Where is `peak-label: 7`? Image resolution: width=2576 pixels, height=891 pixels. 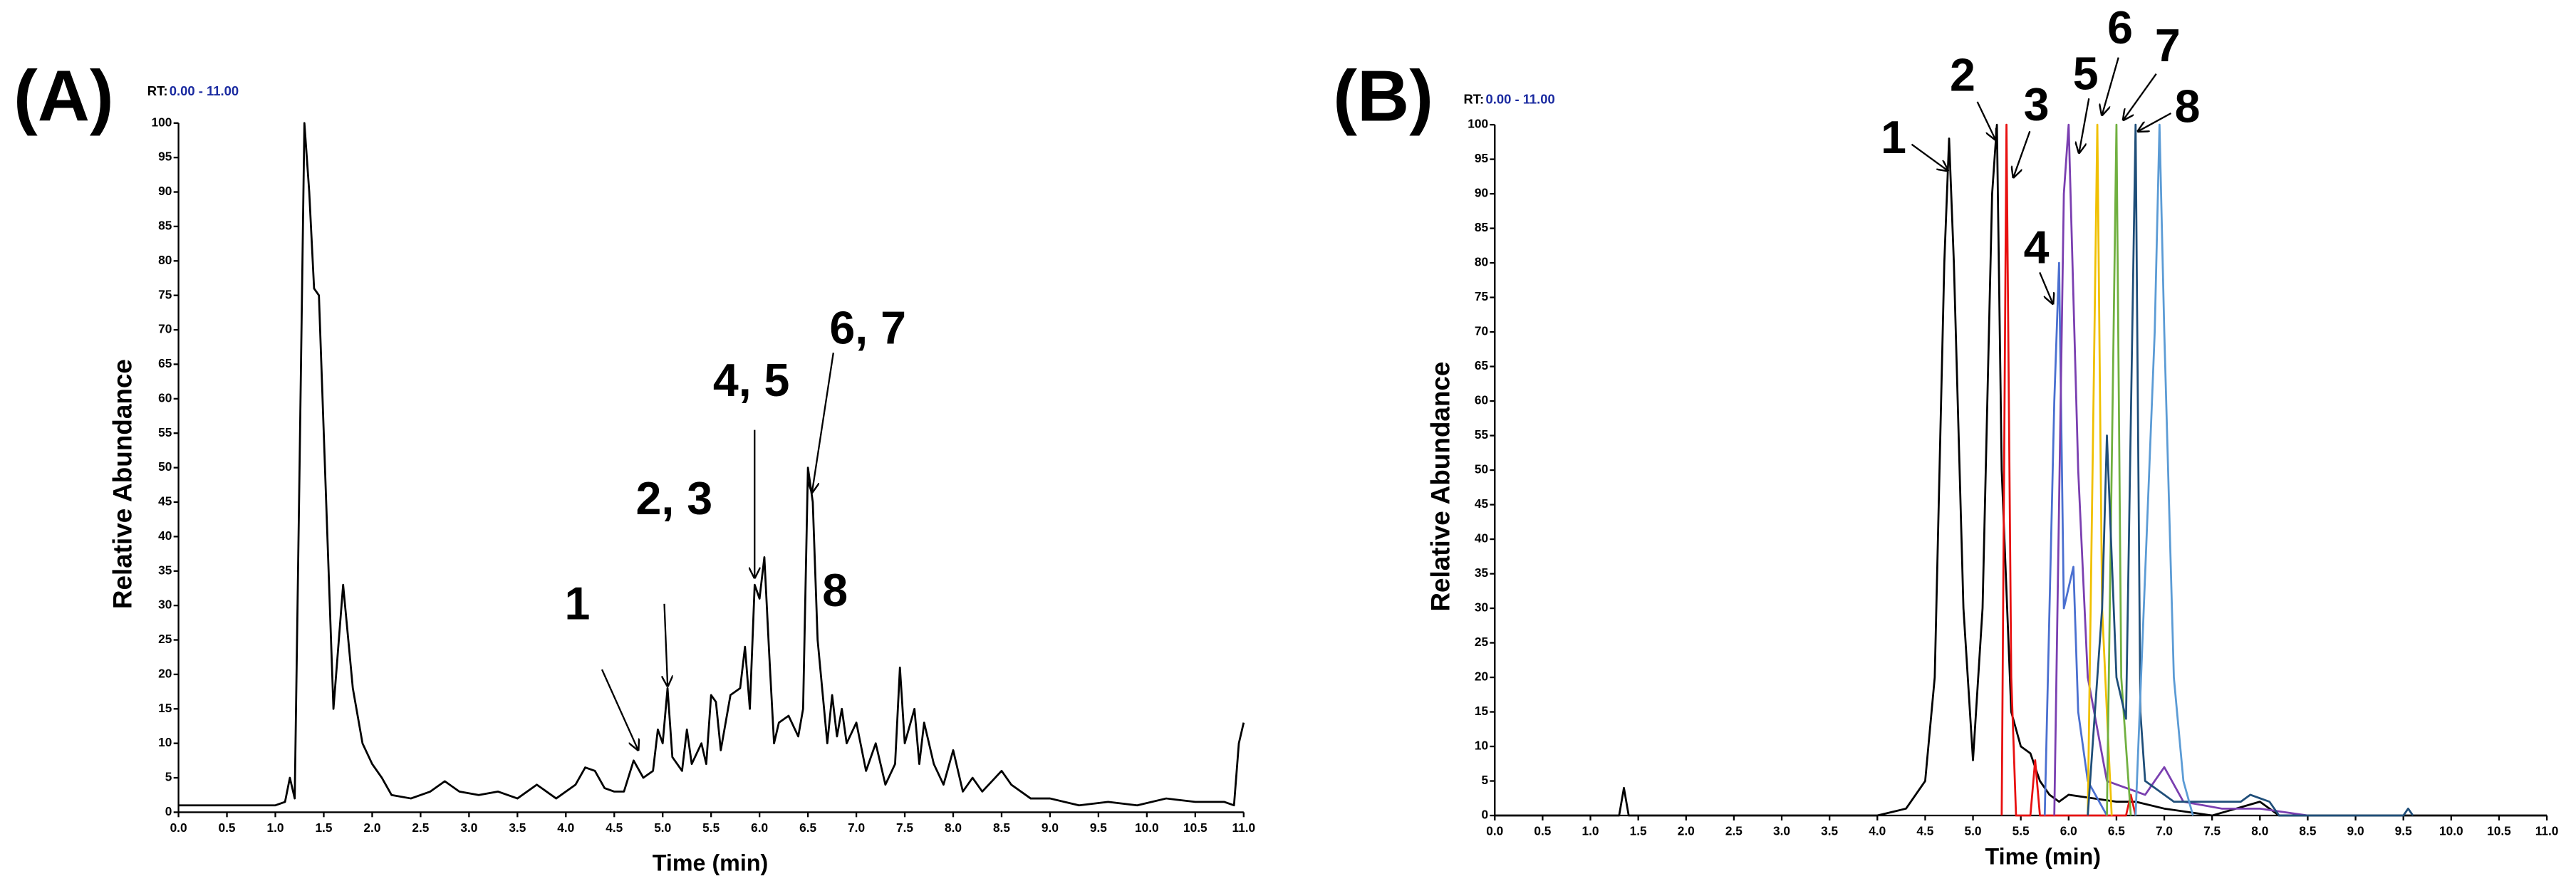
peak-label: 7 is located at coordinates (2168, 45).